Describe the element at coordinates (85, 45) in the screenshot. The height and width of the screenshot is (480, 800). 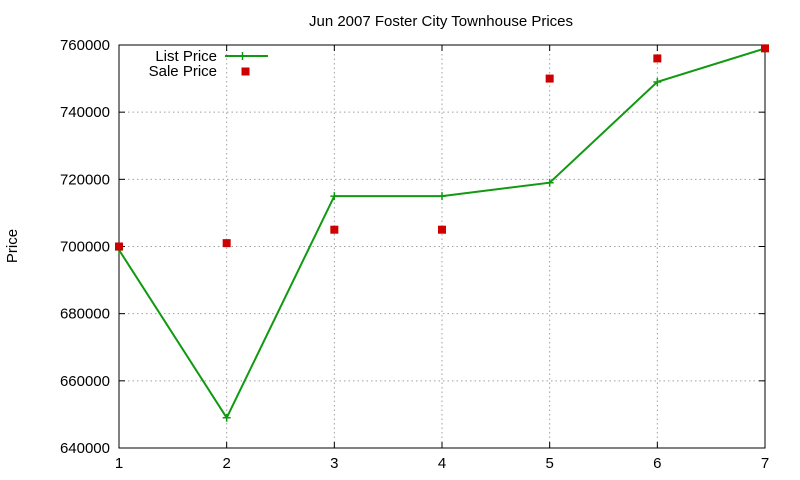
I see `y-tick-label: 760000` at that location.